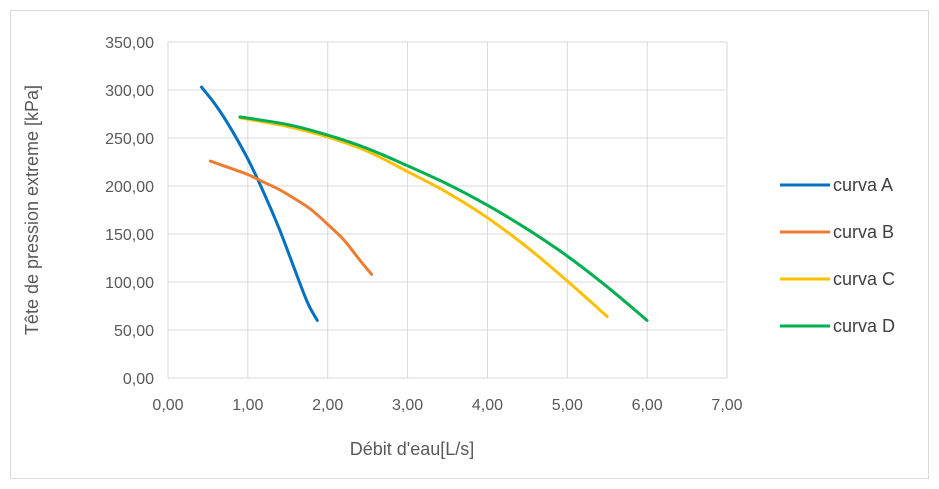  Describe the element at coordinates (134, 331) in the screenshot. I see `y-tick-label: 50,00` at that location.